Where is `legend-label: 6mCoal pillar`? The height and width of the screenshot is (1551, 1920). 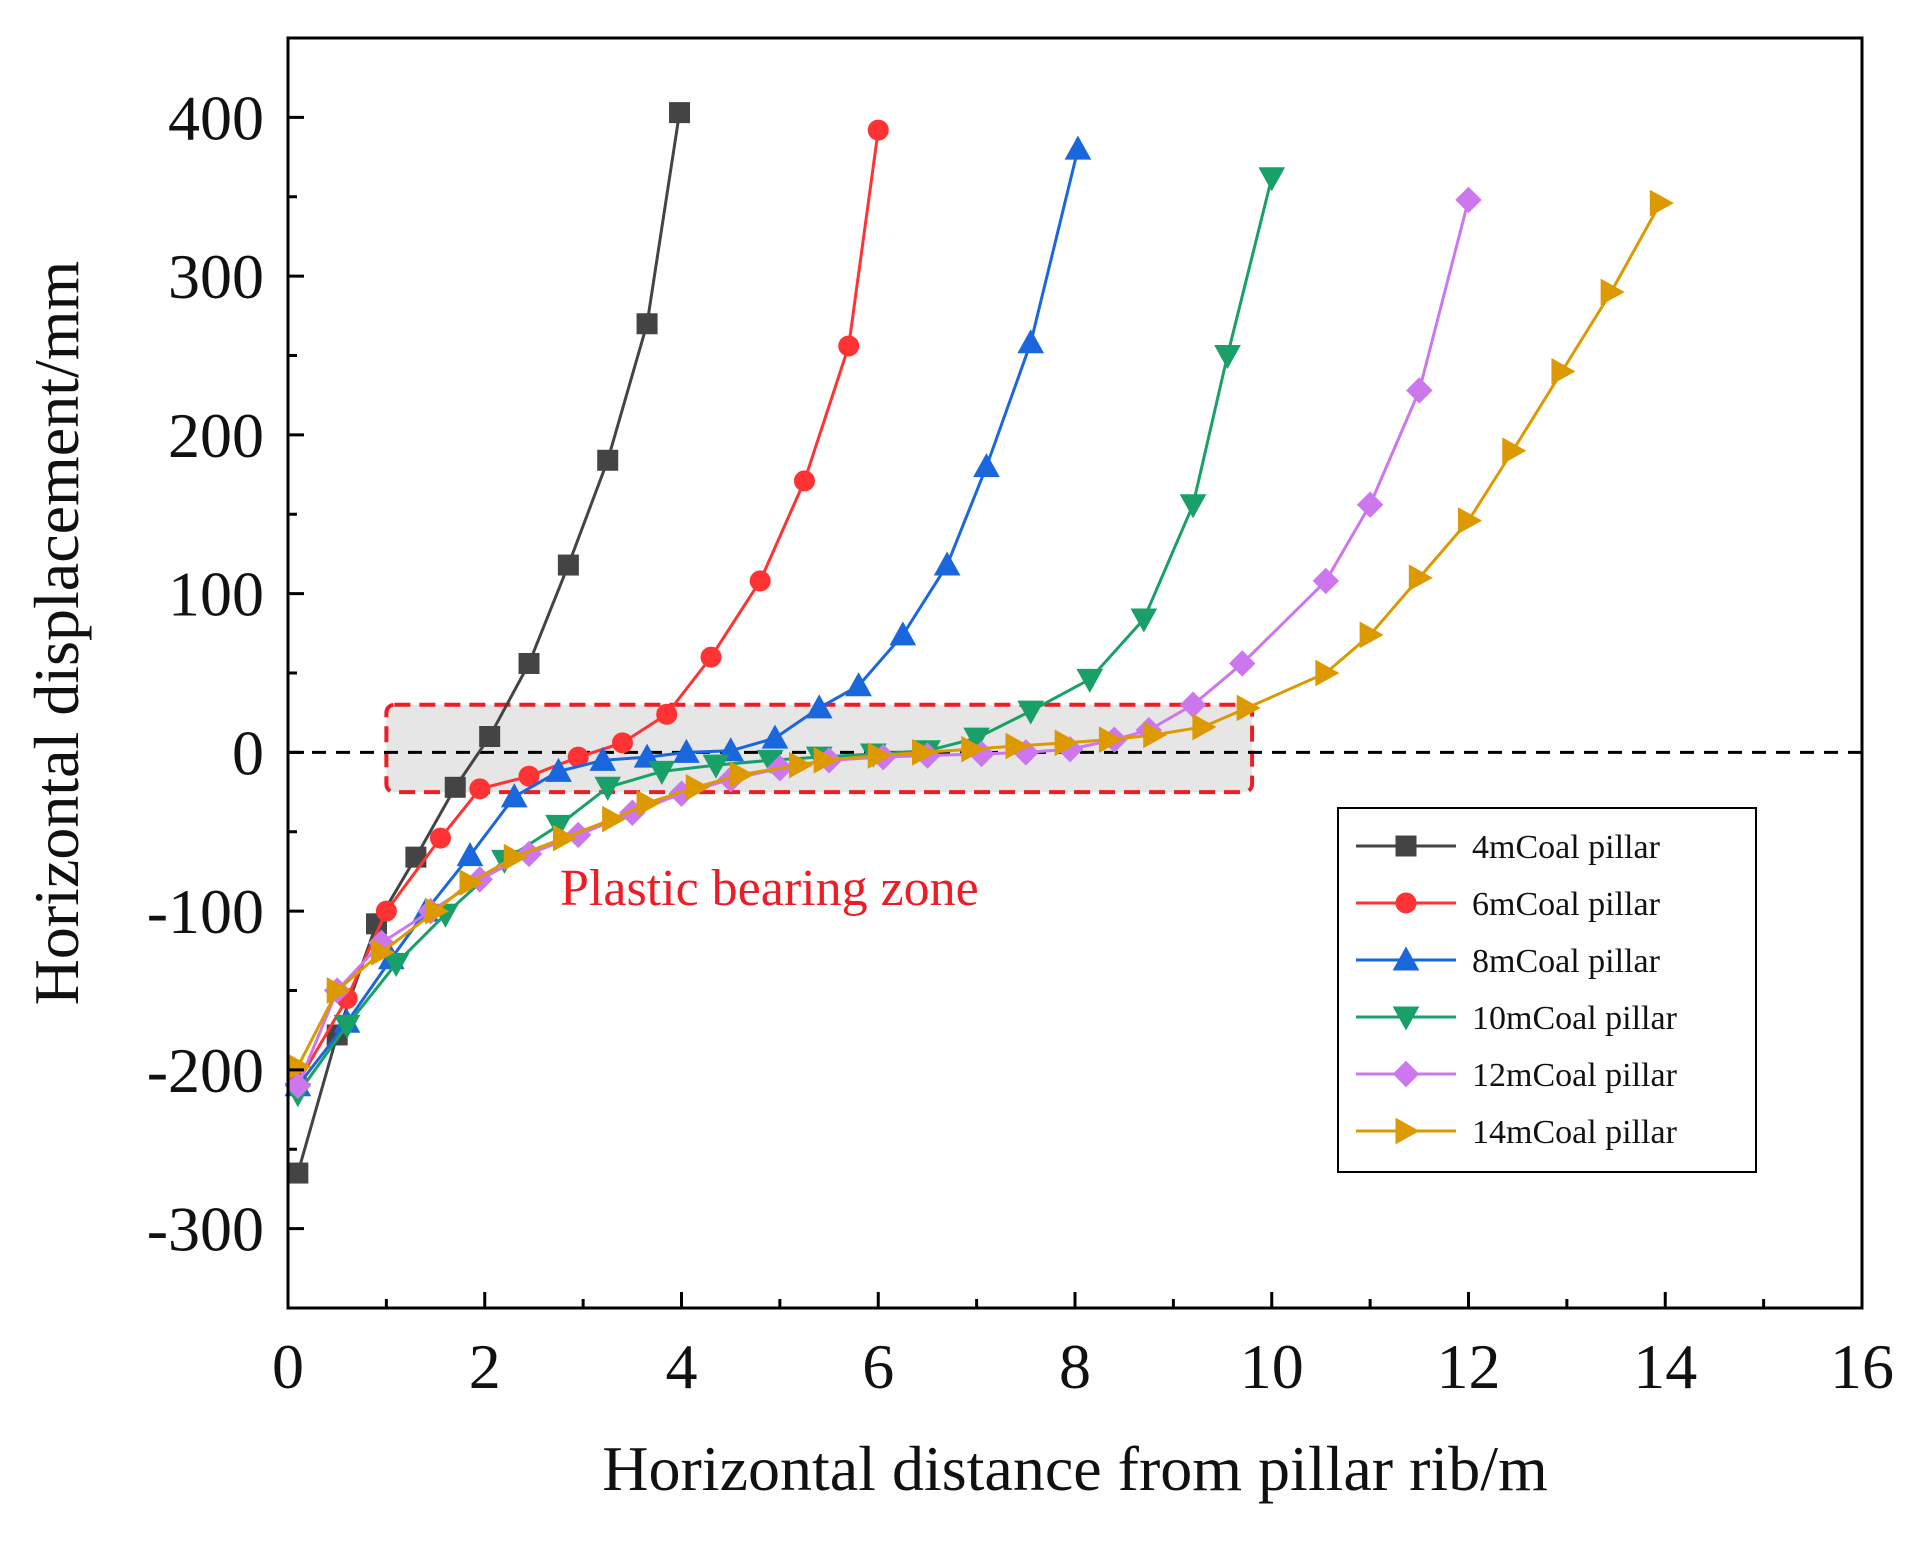 legend-label: 6mCoal pillar is located at coordinates (1566, 904).